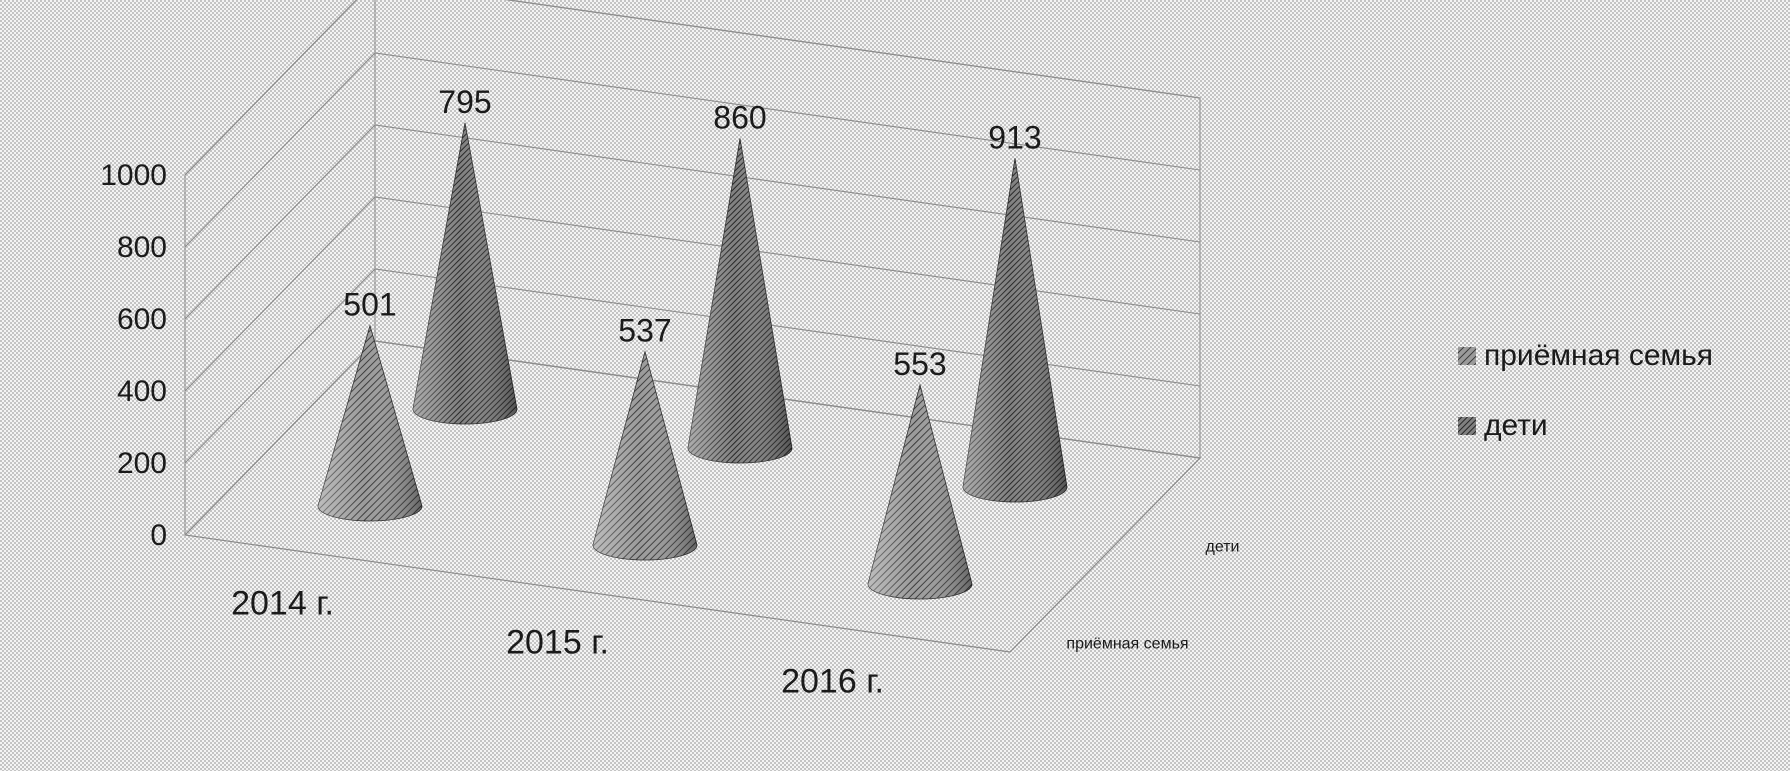 The image size is (1790, 771). I want to click on y-tick-label: 1000, so click(133, 175).